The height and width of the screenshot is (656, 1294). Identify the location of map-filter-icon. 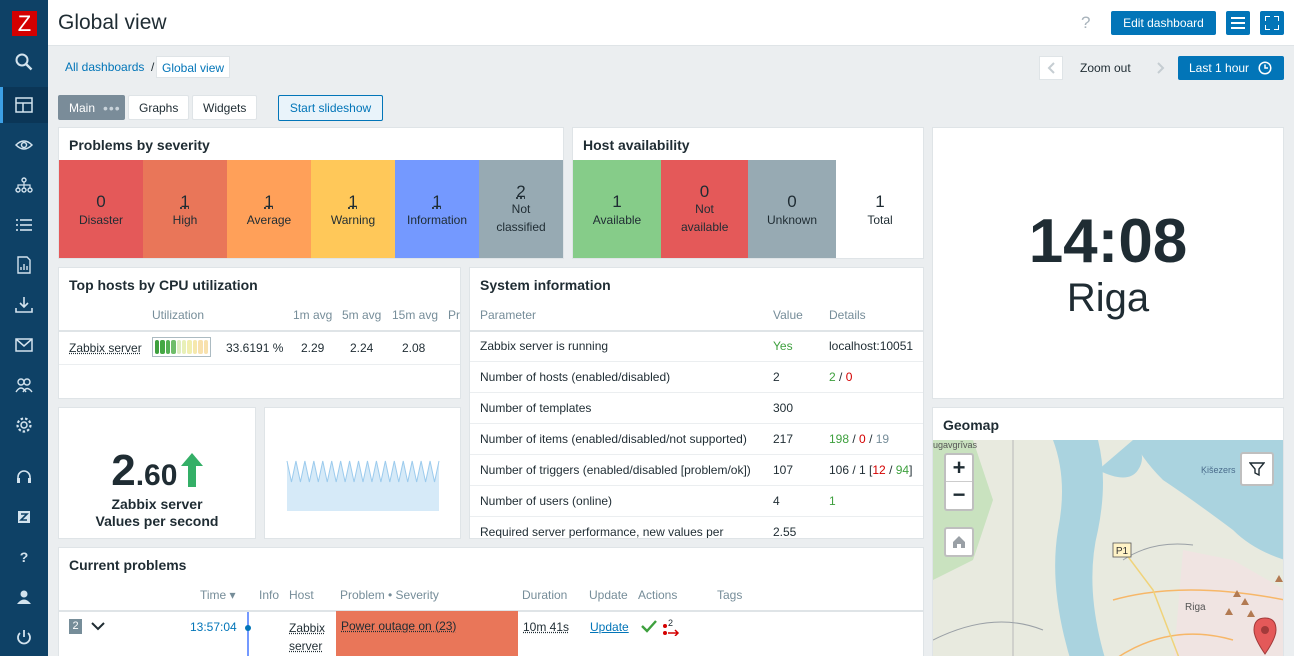
(1257, 469).